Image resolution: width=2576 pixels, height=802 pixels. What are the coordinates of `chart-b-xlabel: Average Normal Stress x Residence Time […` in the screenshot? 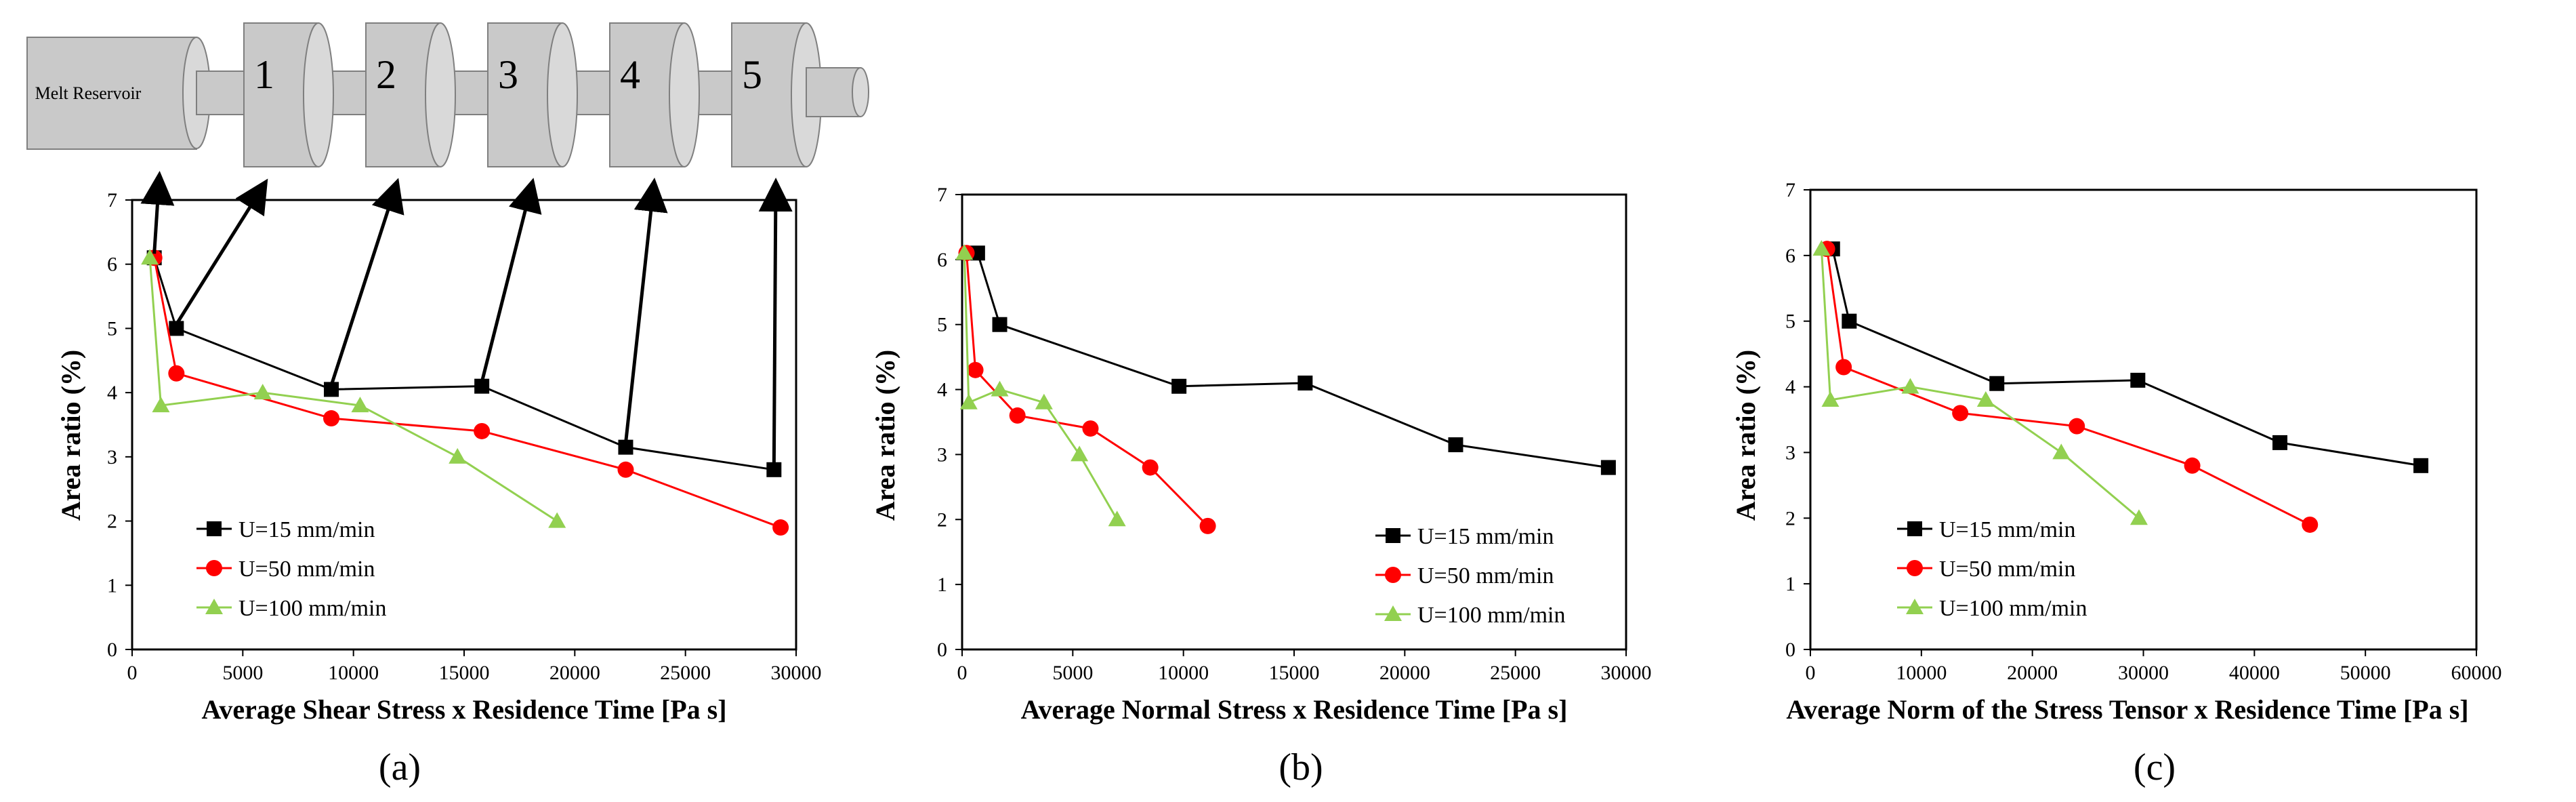 It's located at (1294, 709).